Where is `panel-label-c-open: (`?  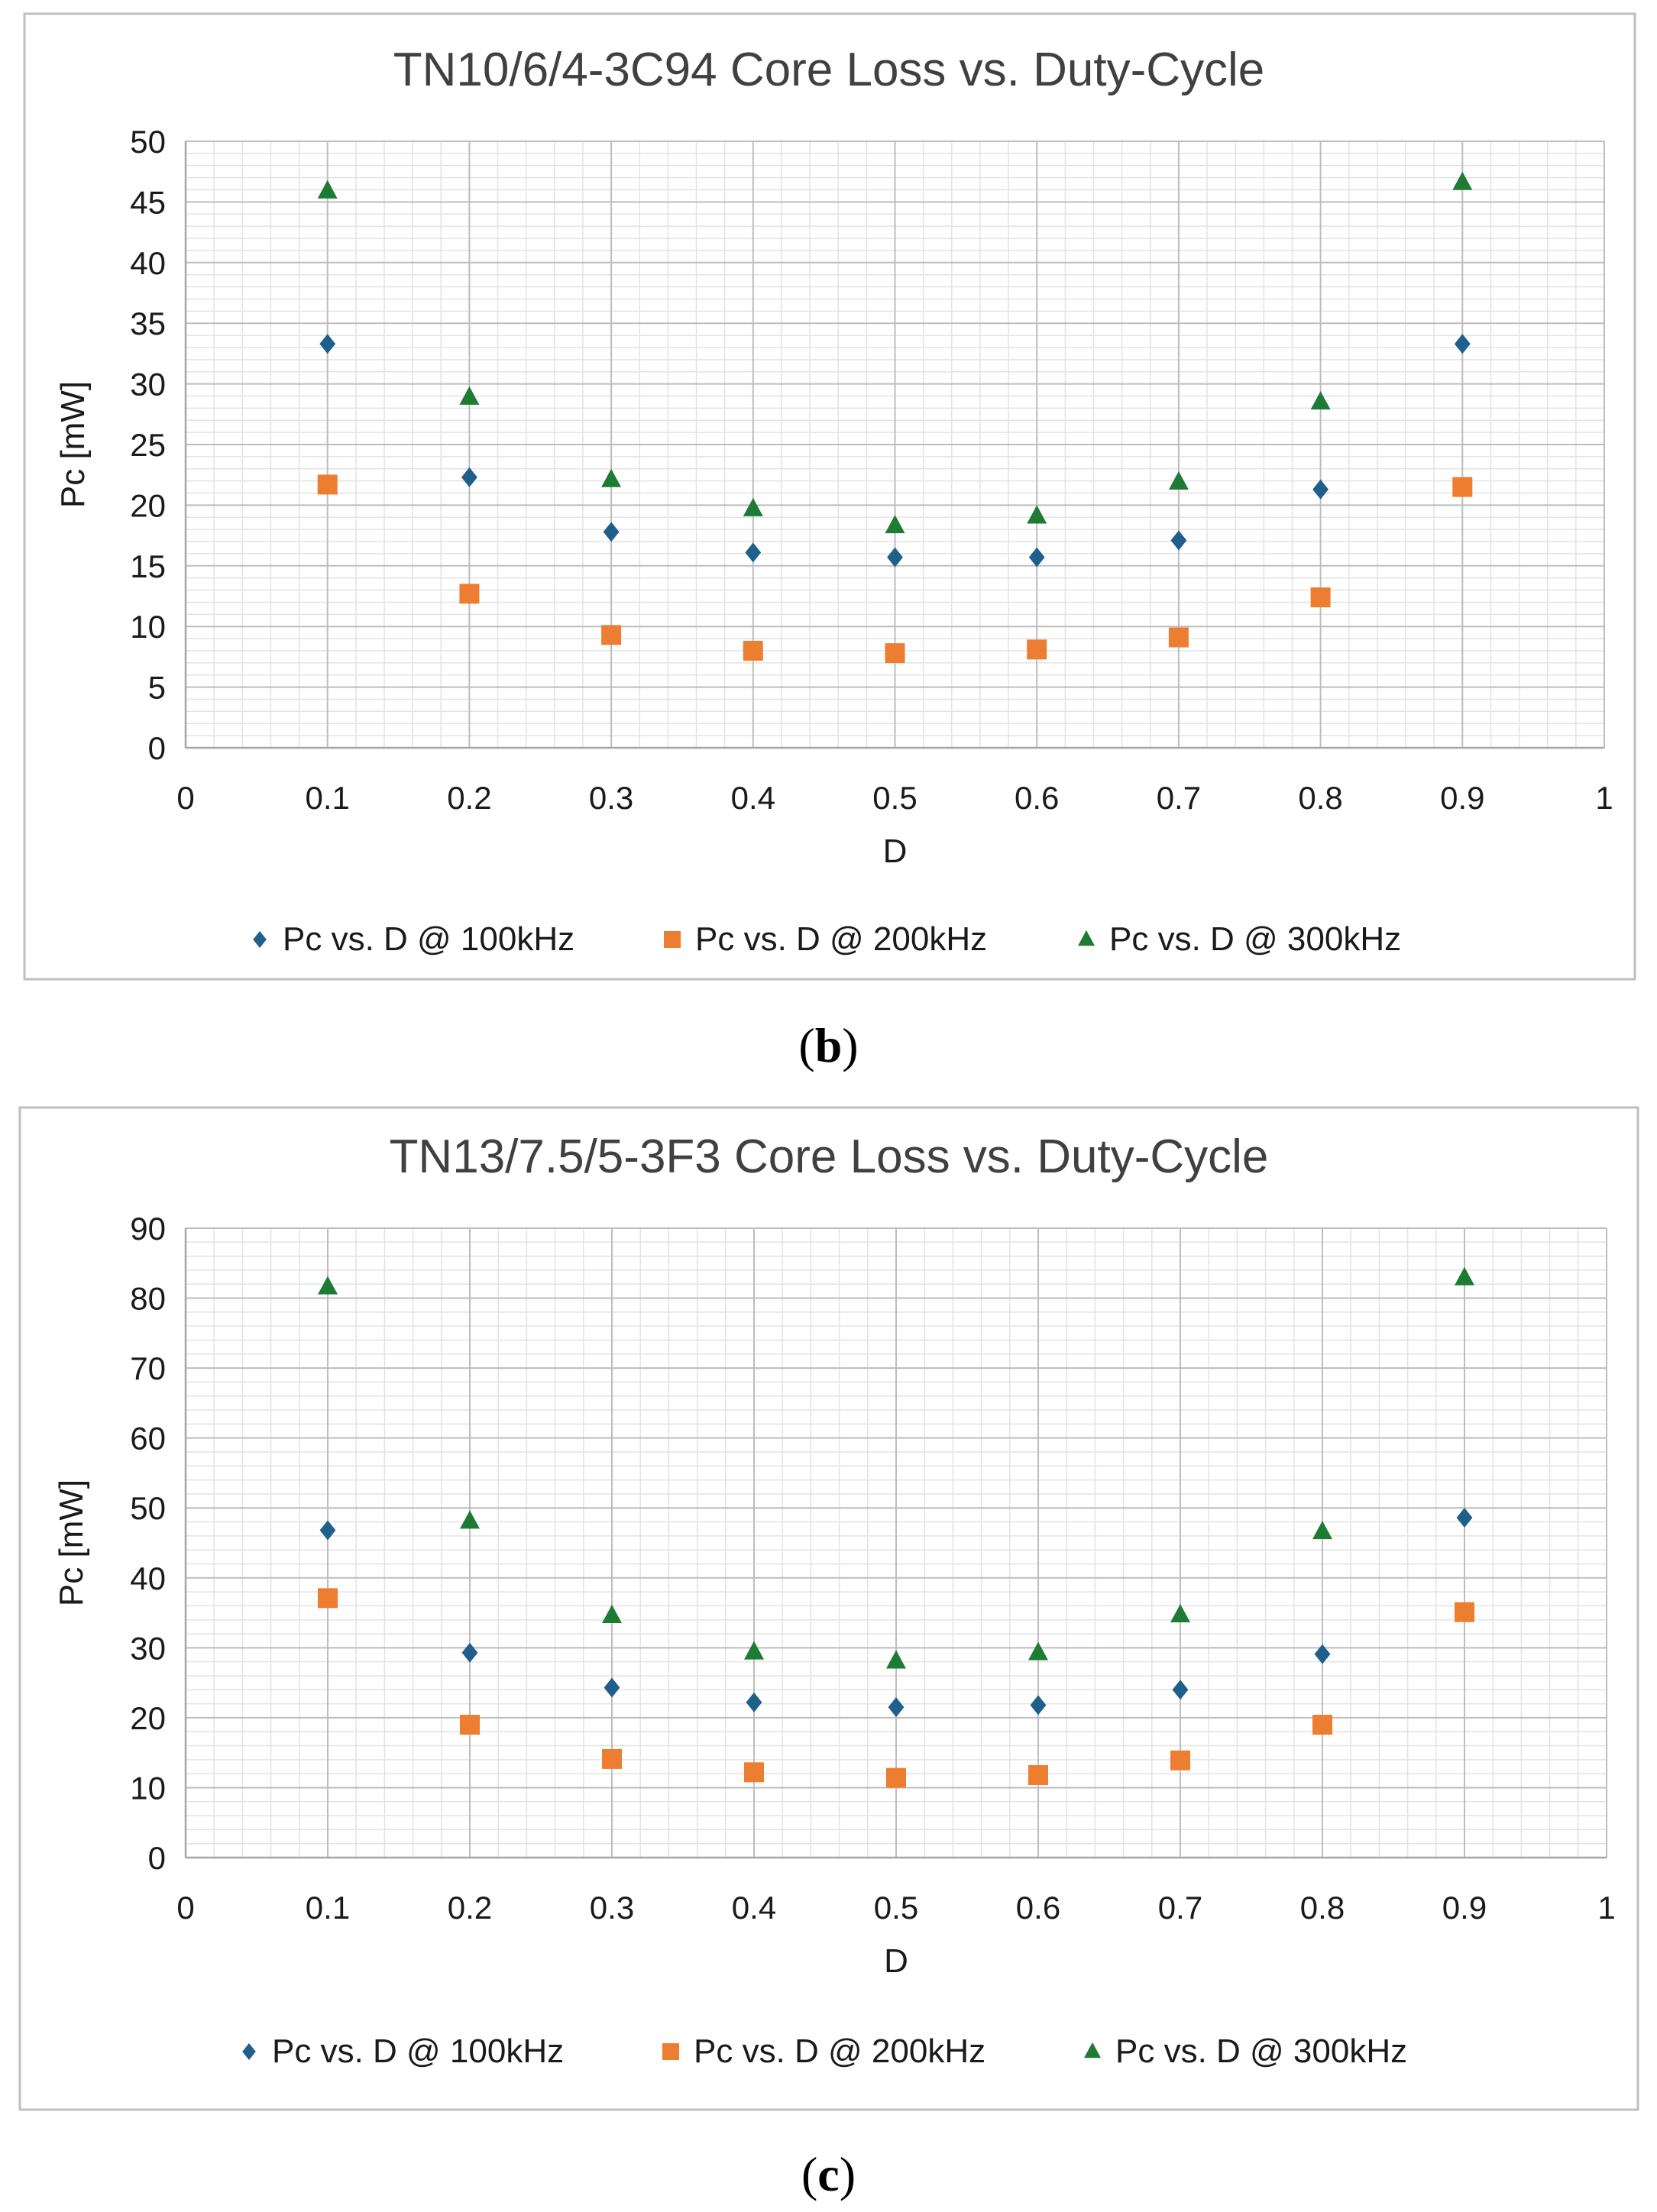 panel-label-c-open: ( is located at coordinates (809, 2174).